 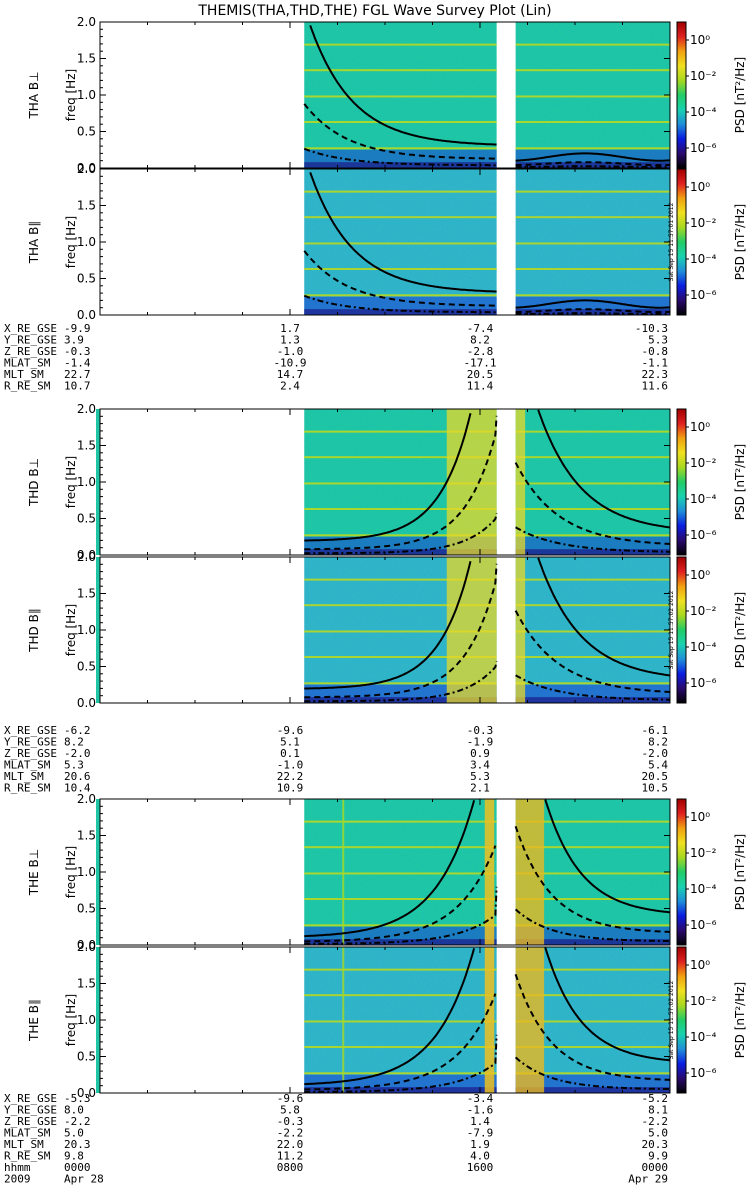 I want to click on ephemeris-row-label: Y_RE_GSE, so click(x=30, y=340).